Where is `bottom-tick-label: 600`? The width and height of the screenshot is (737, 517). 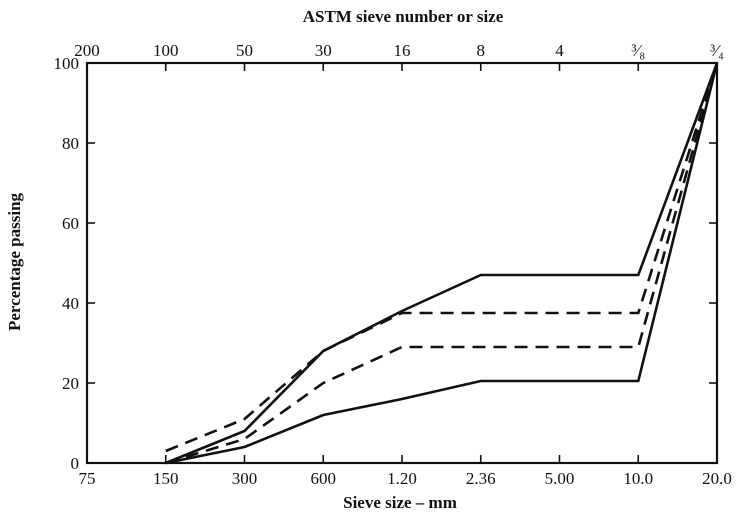 bottom-tick-label: 600 is located at coordinates (324, 478).